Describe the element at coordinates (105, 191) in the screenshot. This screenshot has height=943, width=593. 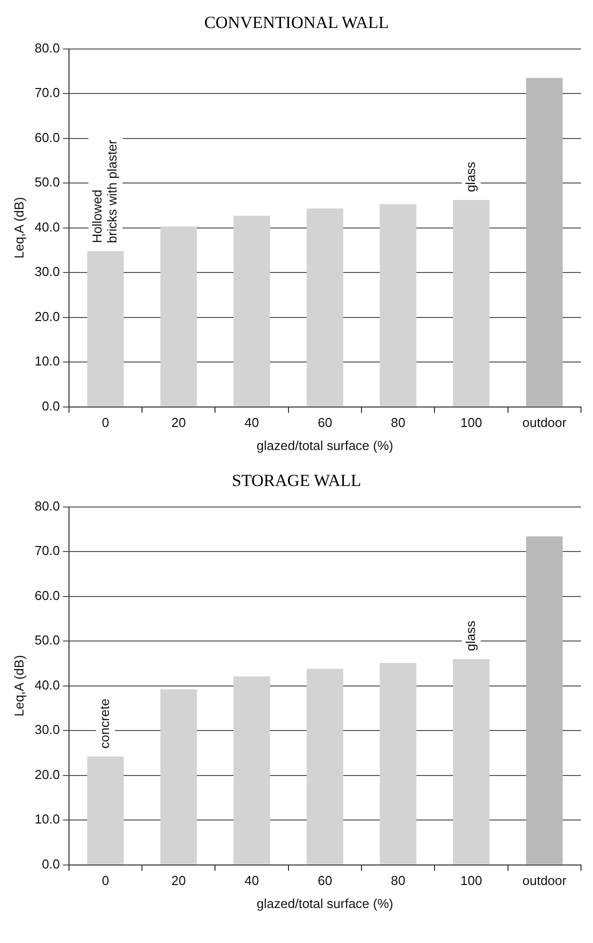
I see `annotation: Hollowed bricks with plaster` at that location.